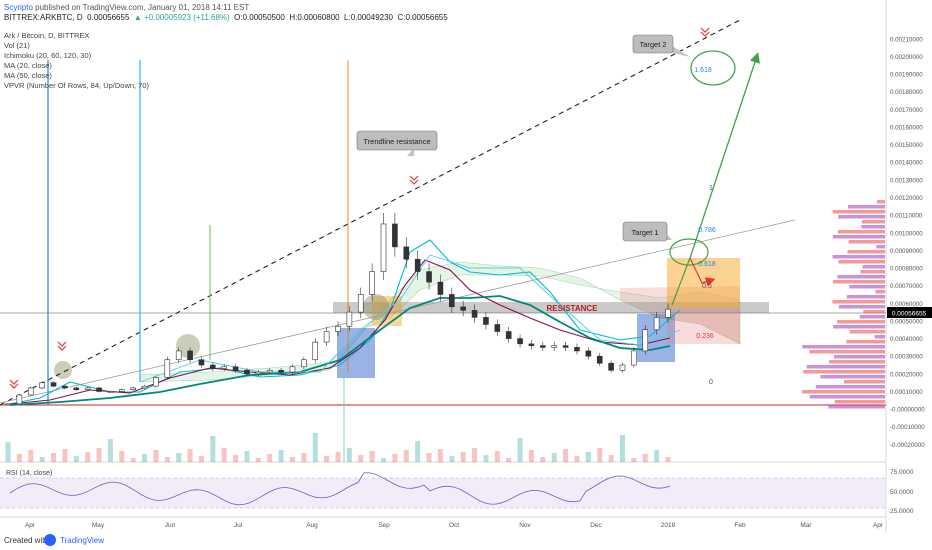 The width and height of the screenshot is (932, 550). I want to click on price-tick-label: 0.00160000, so click(906, 127).